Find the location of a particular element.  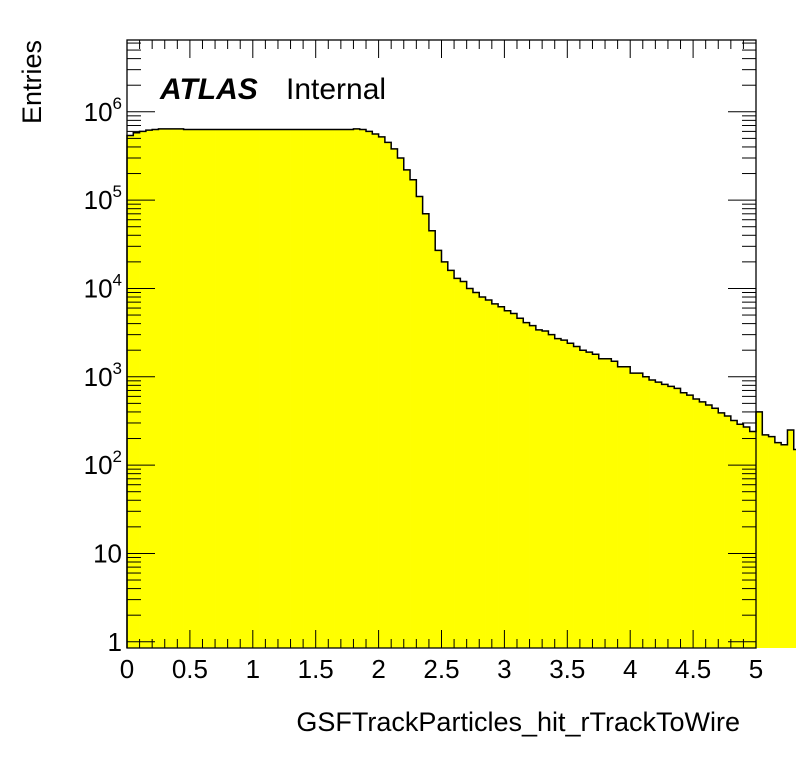

x-tick-label: 1 is located at coordinates (253, 669).